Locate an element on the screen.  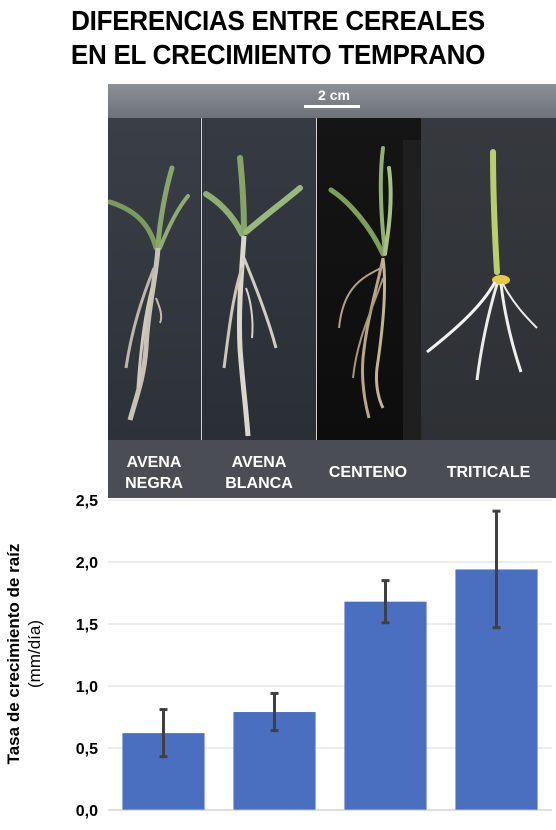
panel-label-avena-negra: AVENA NEGRA is located at coordinates (154, 473).